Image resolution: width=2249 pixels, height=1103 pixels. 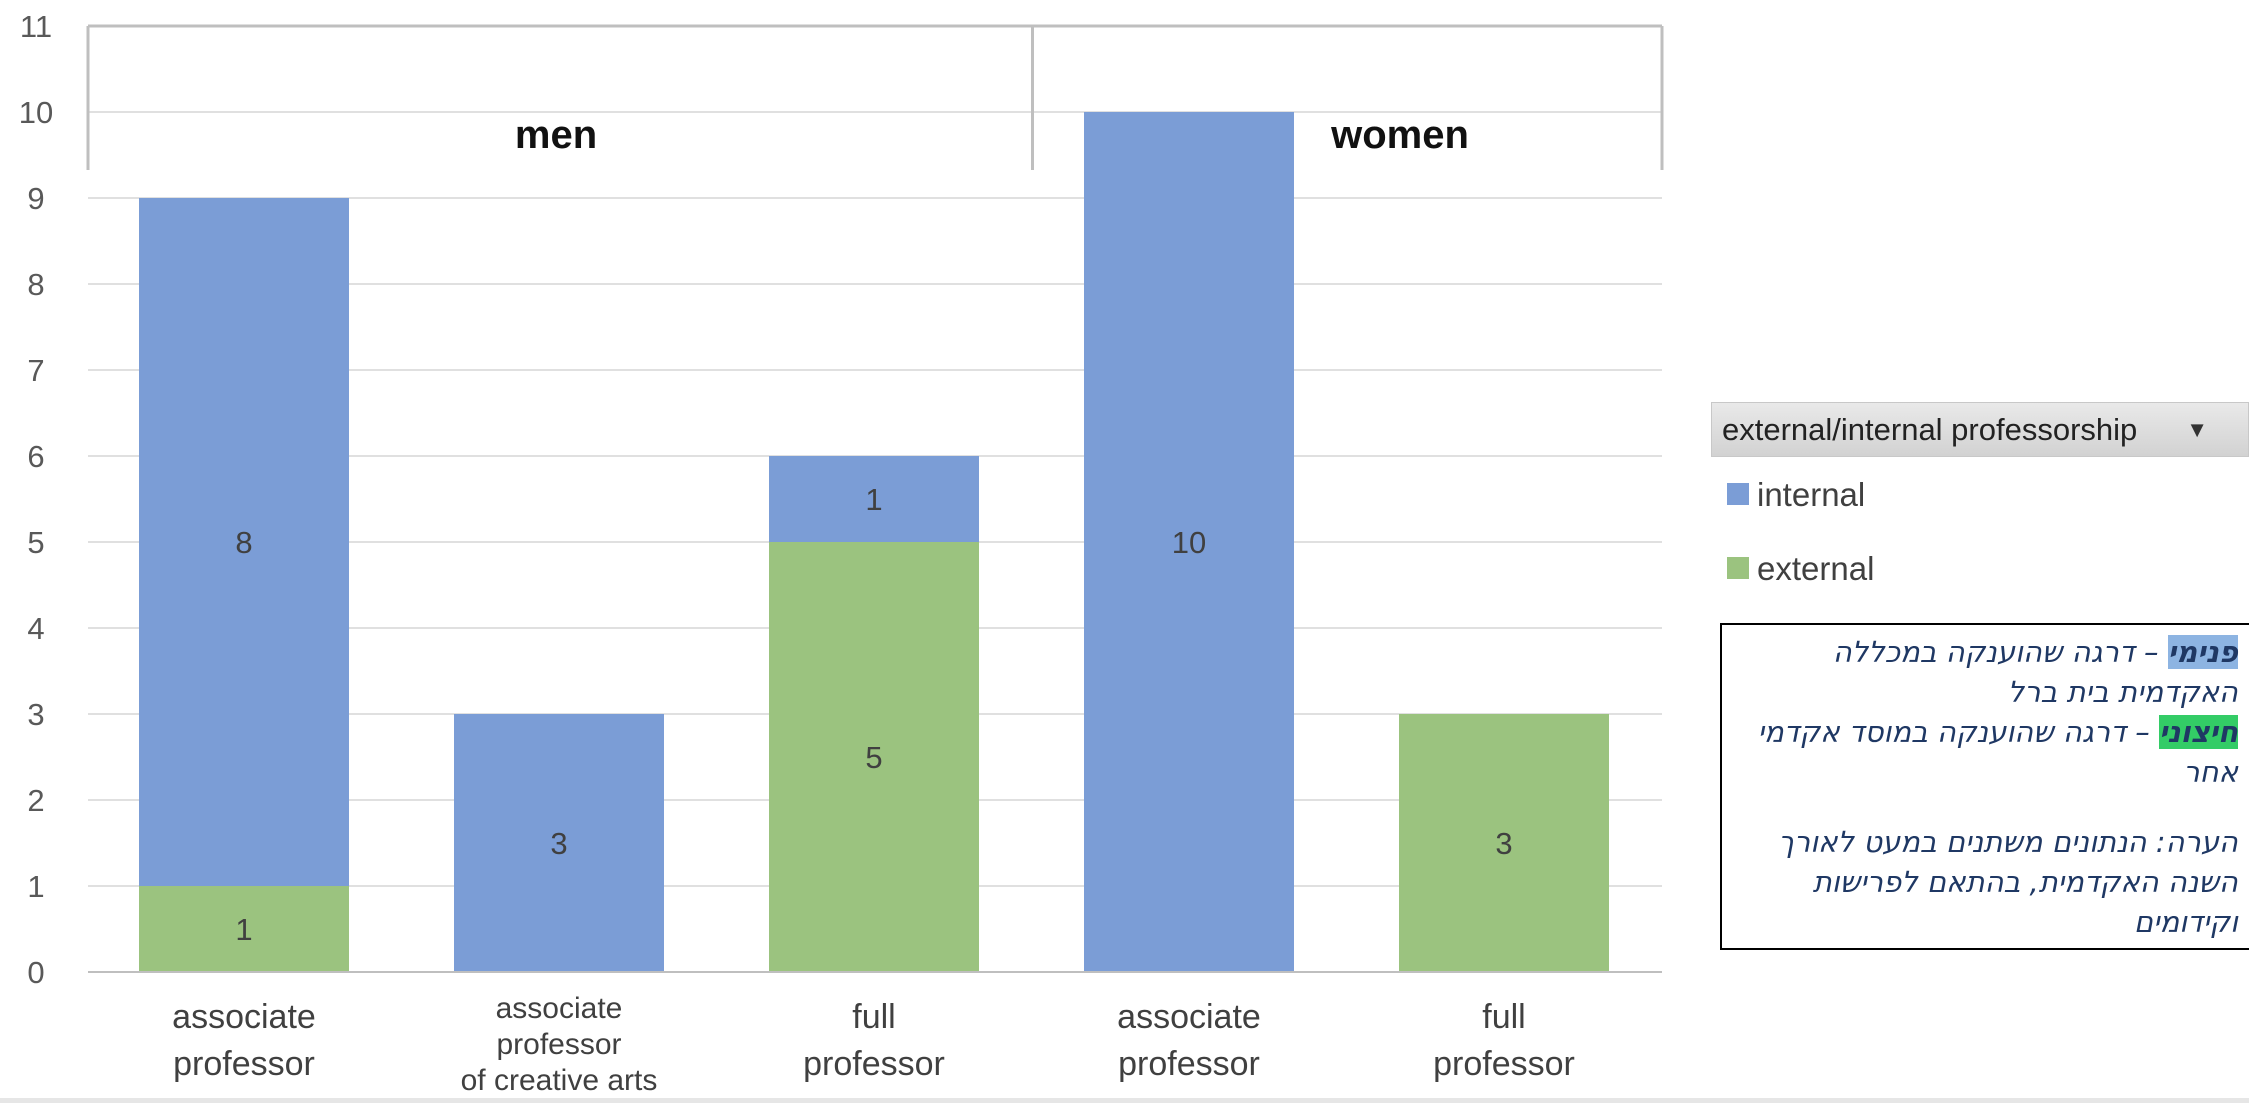 I want to click on note-line-7: וקידומים, so click(x=2185, y=922).